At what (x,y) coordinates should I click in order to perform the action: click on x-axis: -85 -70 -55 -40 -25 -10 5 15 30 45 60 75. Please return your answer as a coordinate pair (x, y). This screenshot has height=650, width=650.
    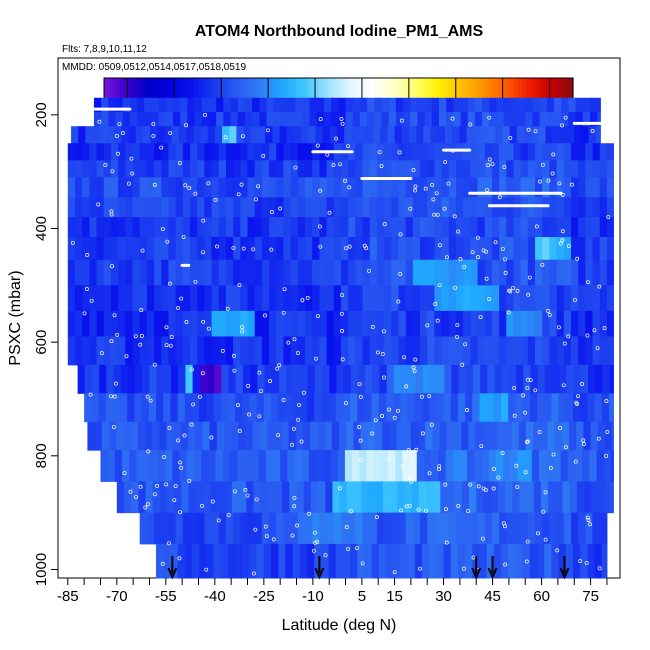
    Looking at the image, I should click on (332, 591).